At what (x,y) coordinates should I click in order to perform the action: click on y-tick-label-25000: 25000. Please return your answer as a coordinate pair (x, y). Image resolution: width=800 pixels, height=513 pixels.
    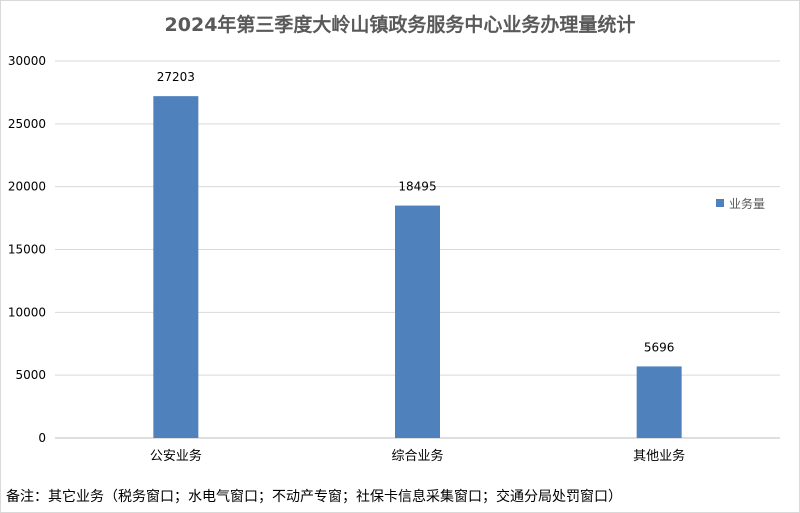
    Looking at the image, I should click on (27, 124).